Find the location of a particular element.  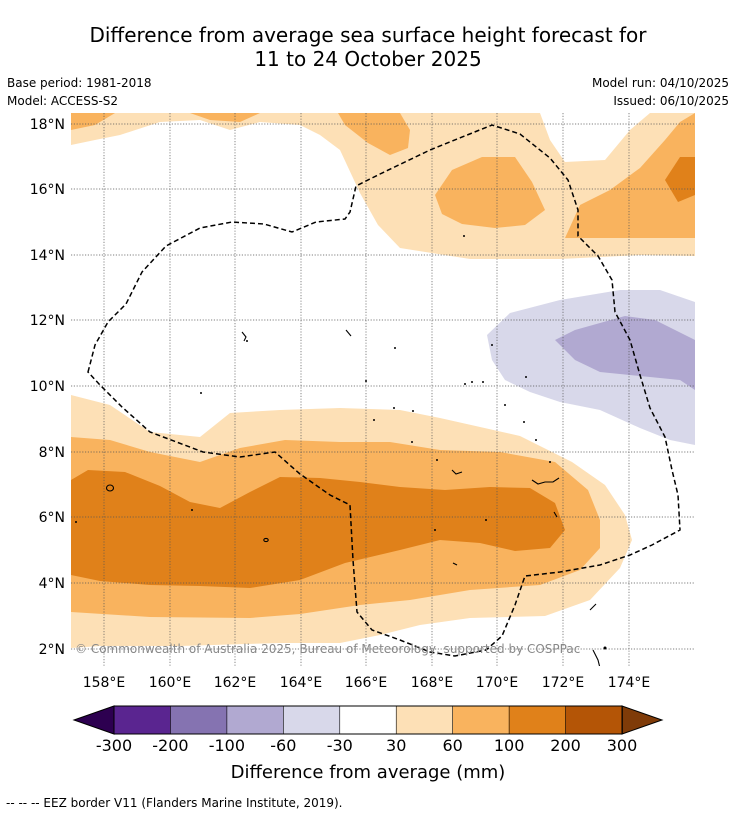

colorbar-tick-label: -300 is located at coordinates (114, 745).